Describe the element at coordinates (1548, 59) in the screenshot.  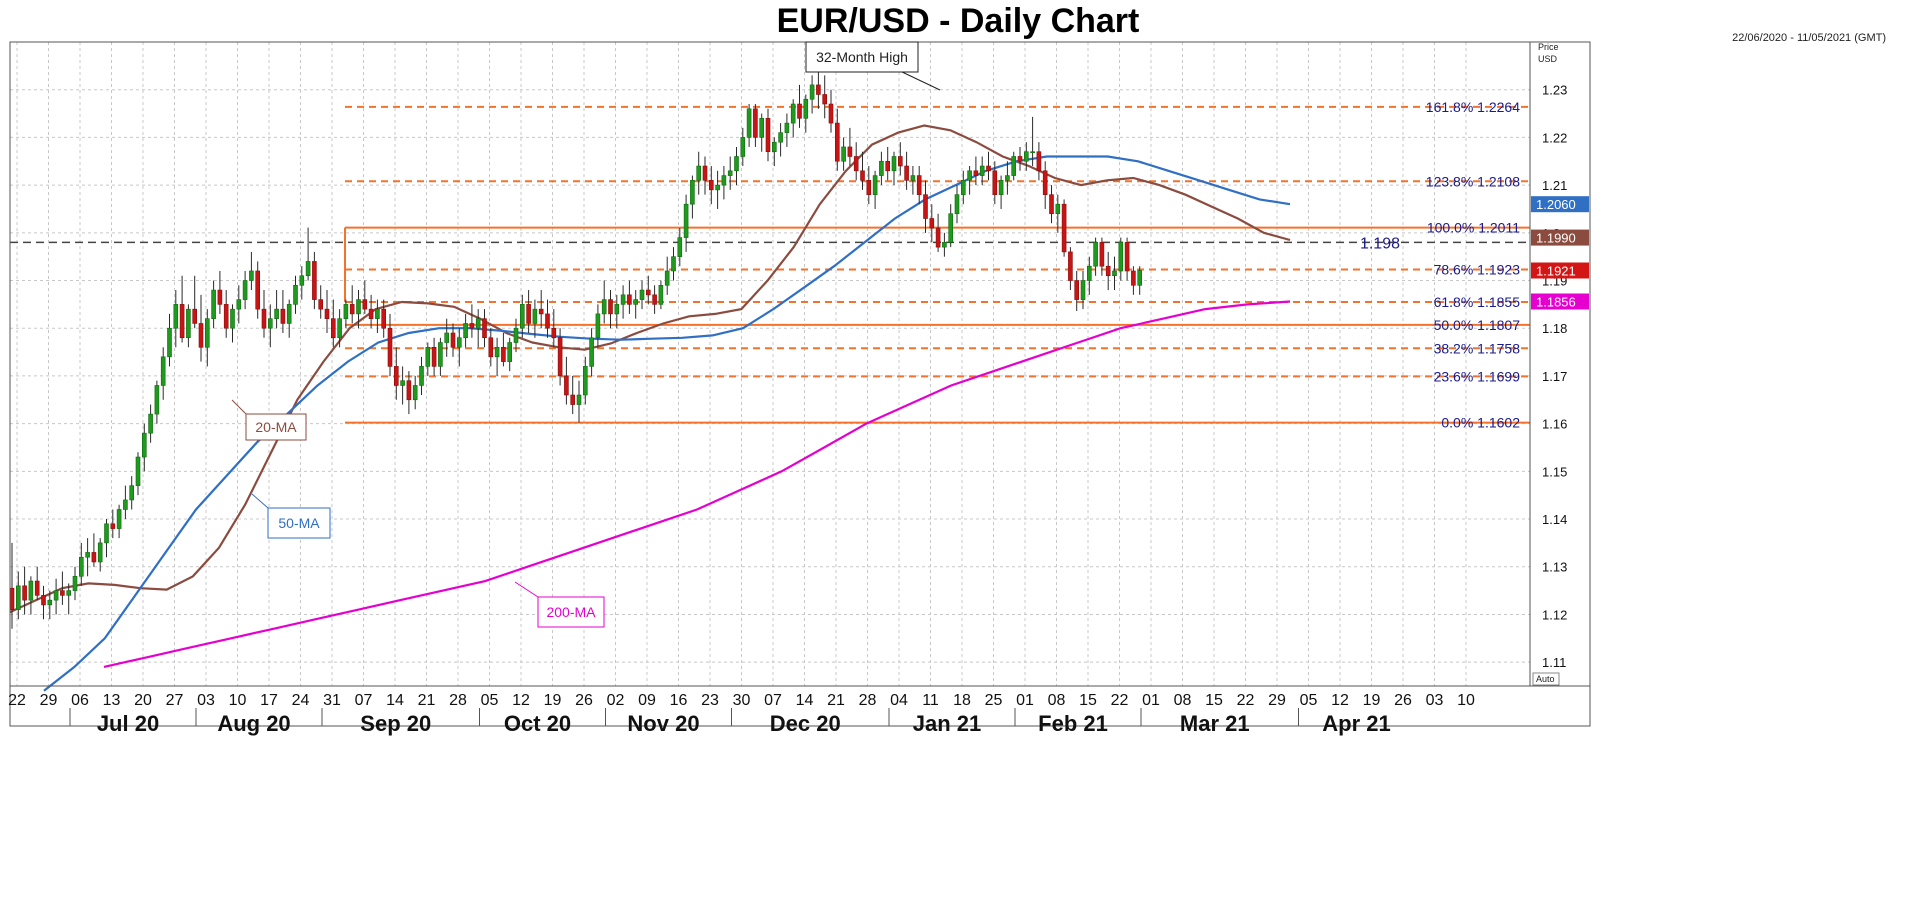
I see `y-axis-unit: USD` at that location.